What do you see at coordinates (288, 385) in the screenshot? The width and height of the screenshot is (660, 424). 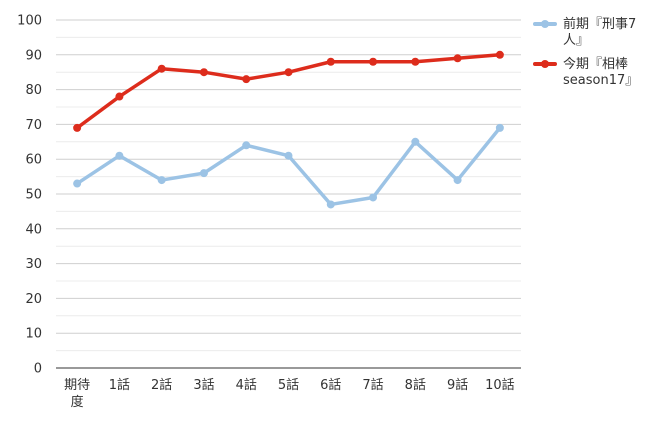 I see `x-tick-label: 5話` at bounding box center [288, 385].